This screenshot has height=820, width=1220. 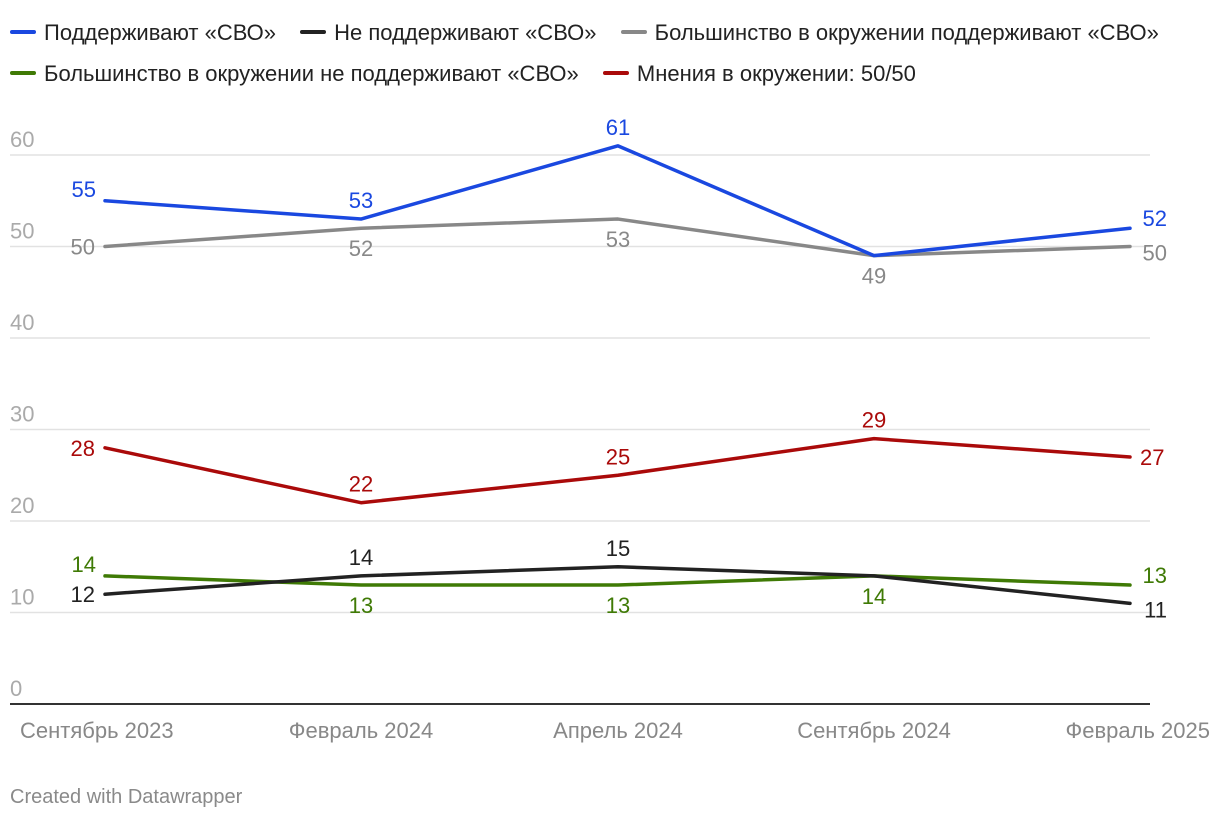 What do you see at coordinates (22, 414) in the screenshot?
I see `y-tick-label: 30` at bounding box center [22, 414].